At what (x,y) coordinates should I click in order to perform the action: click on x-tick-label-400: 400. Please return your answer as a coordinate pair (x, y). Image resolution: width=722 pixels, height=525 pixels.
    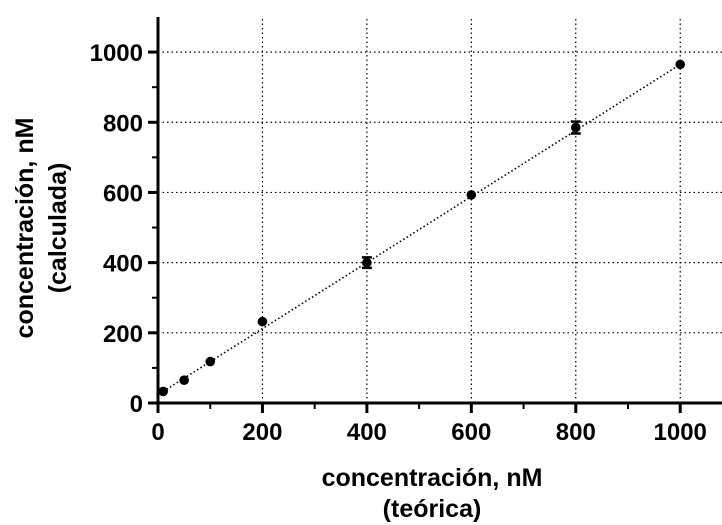
    Looking at the image, I should click on (367, 432).